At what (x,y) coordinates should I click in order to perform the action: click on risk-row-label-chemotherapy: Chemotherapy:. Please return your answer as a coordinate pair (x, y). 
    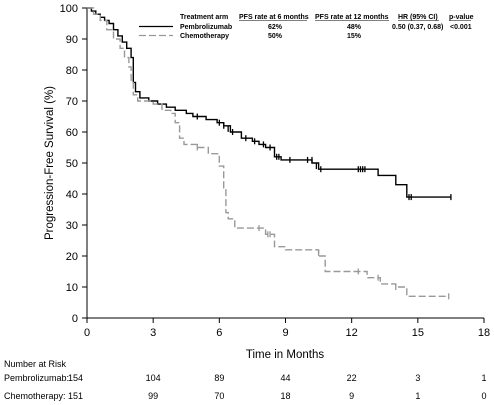
    Looking at the image, I should click on (35, 396).